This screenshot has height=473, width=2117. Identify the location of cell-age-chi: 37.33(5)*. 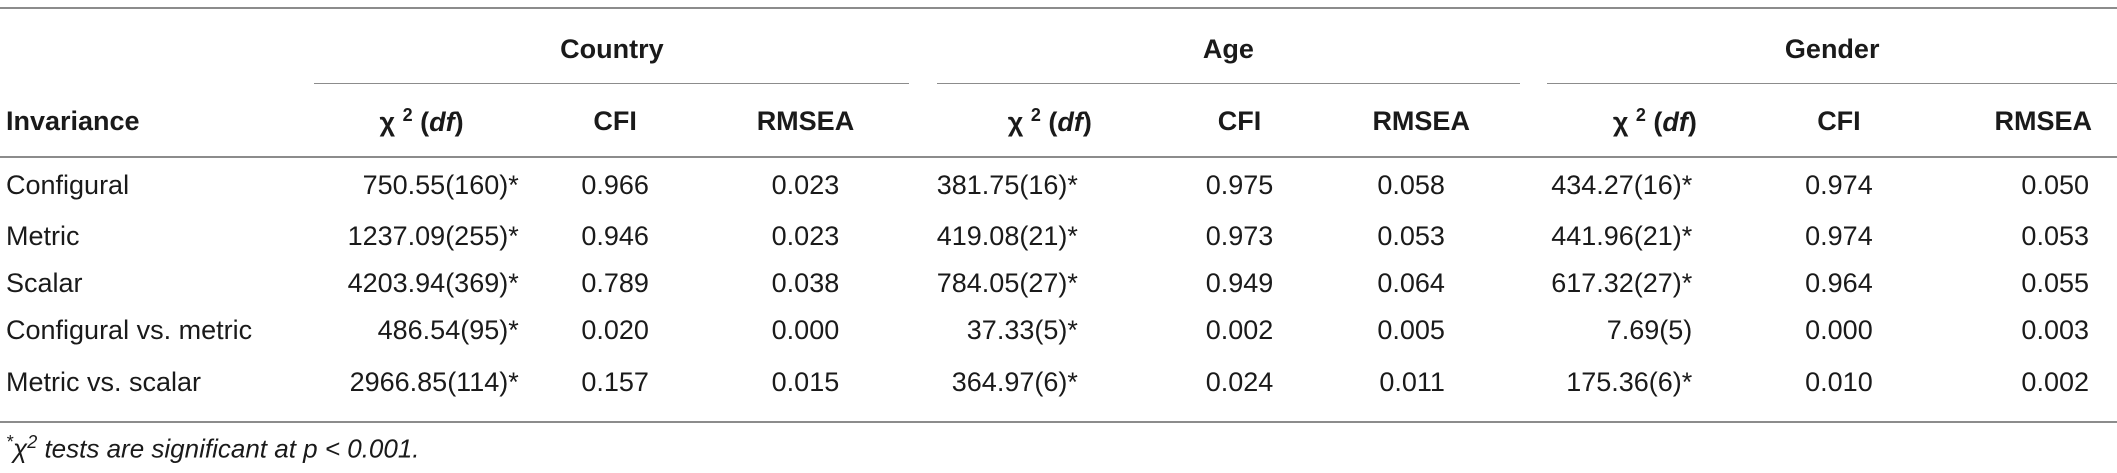
(1022, 329).